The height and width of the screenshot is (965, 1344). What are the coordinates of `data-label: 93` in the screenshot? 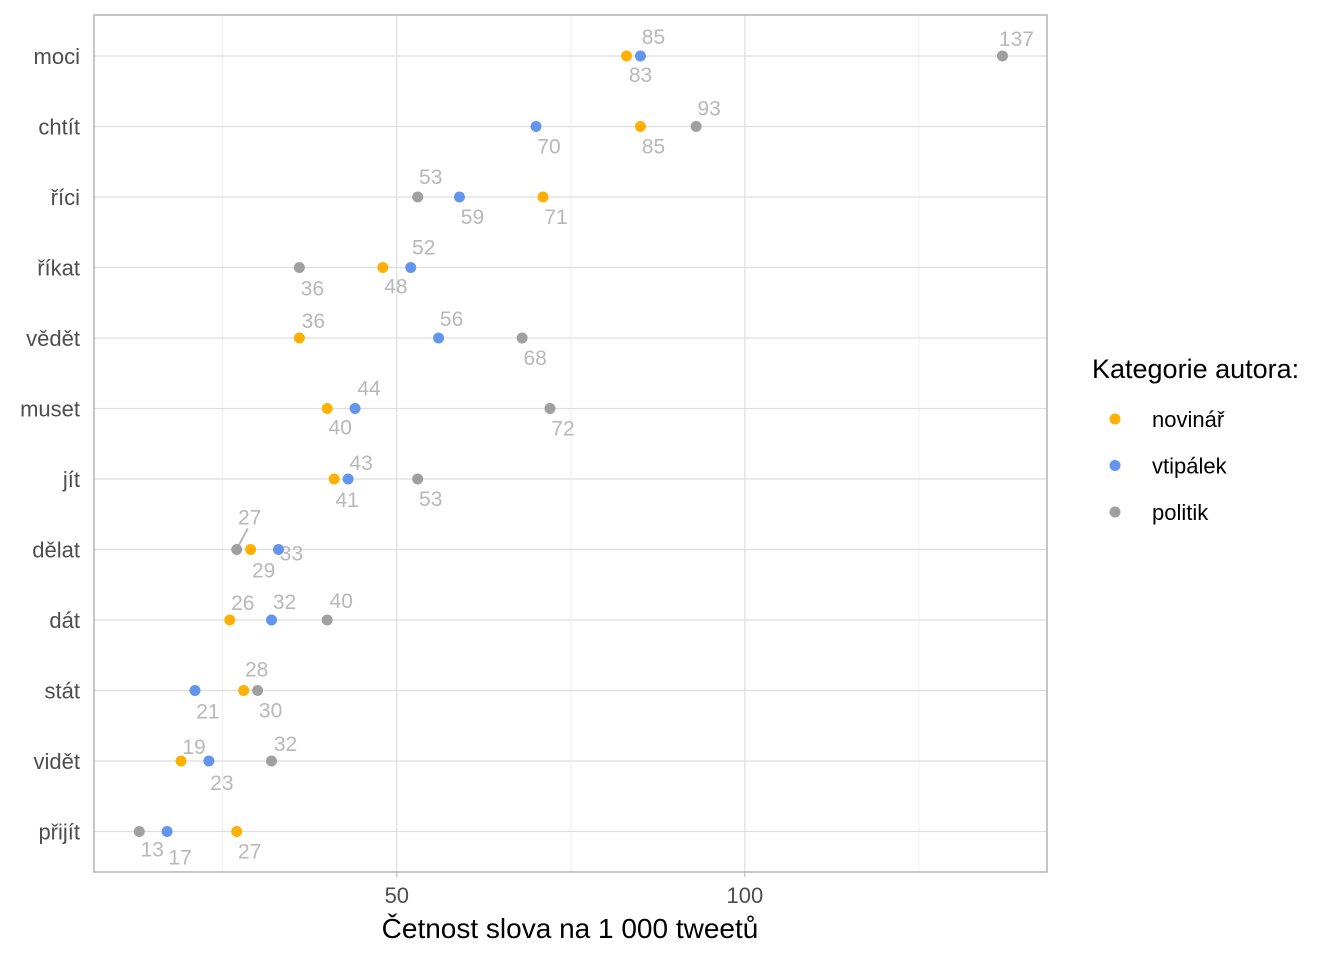 It's located at (708, 109).